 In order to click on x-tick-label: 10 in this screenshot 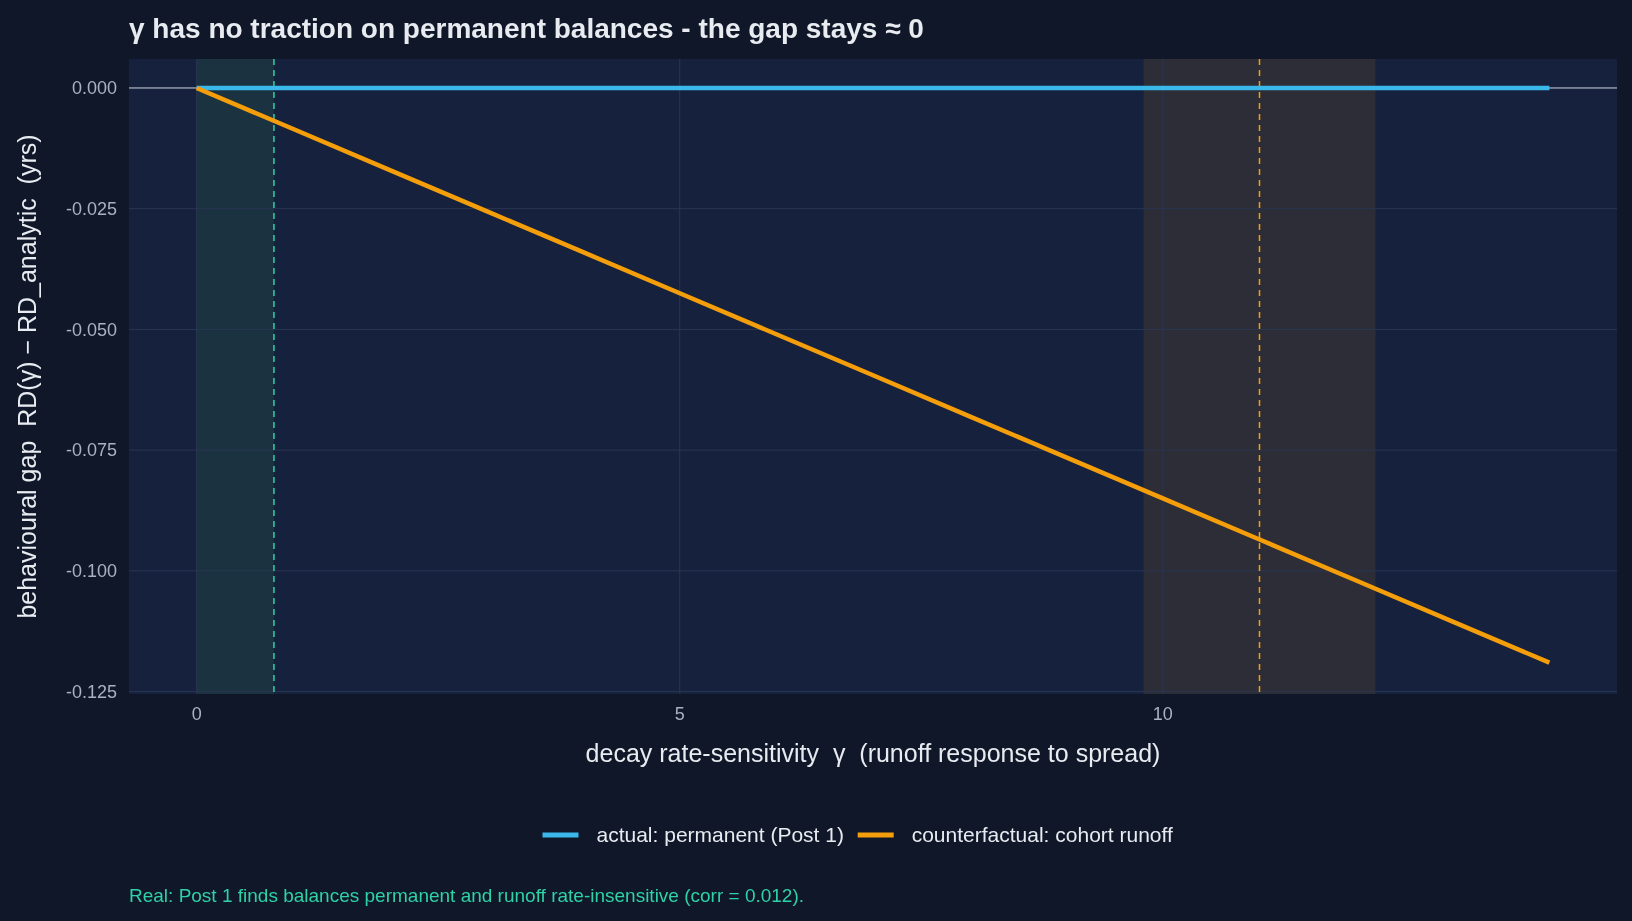, I will do `click(1162, 714)`.